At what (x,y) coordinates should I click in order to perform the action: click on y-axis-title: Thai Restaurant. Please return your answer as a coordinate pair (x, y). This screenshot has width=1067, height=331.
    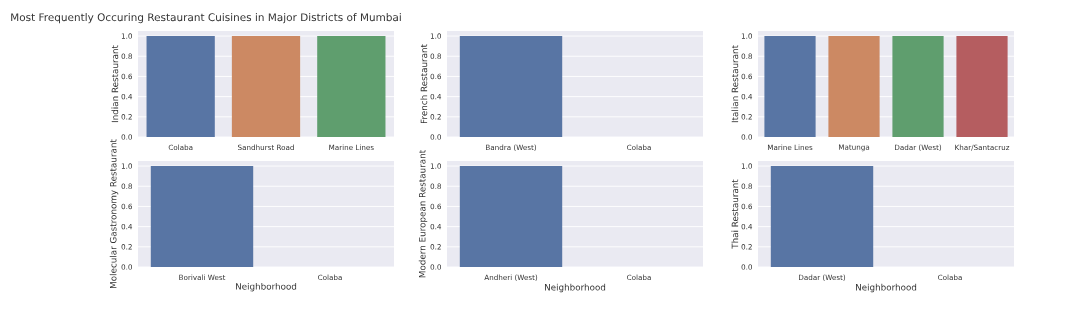
    Looking at the image, I should click on (735, 214).